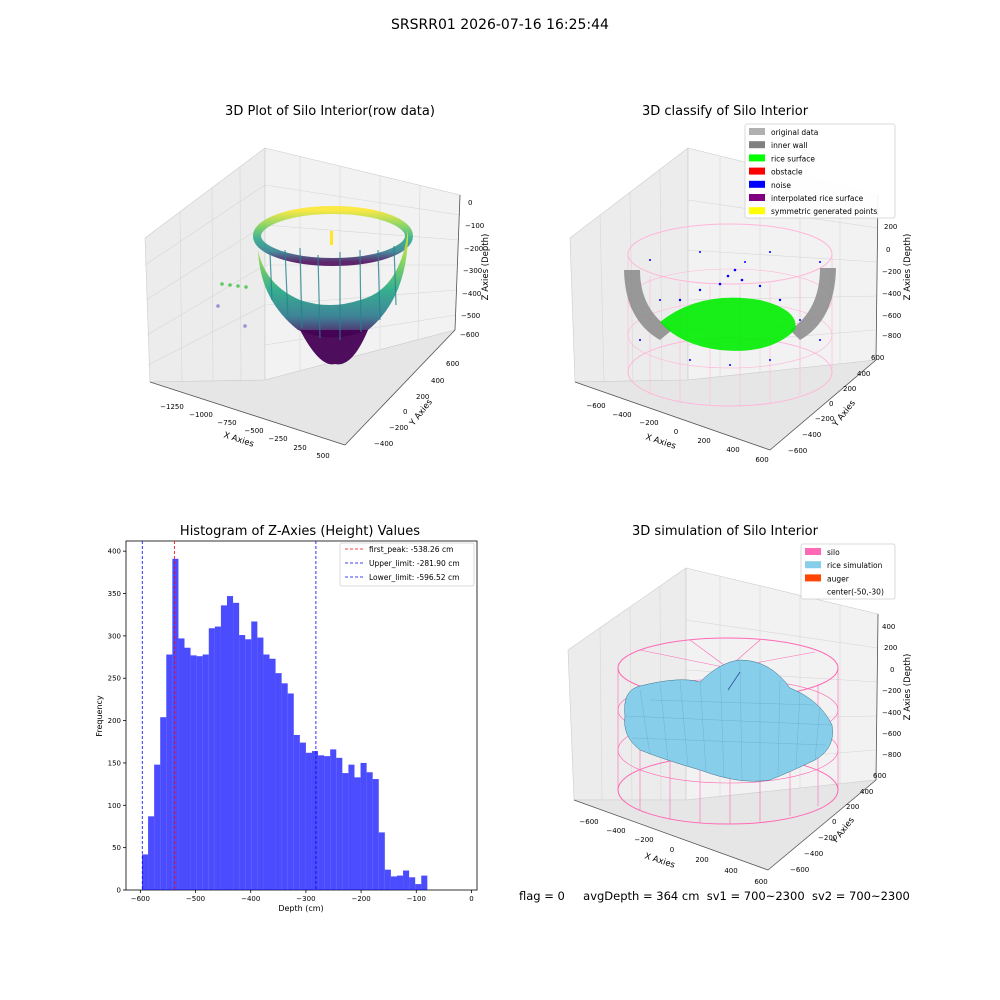 This screenshot has height=1000, width=1000. What do you see at coordinates (542, 896) in the screenshot?
I see `flag-text: flag = 0` at bounding box center [542, 896].